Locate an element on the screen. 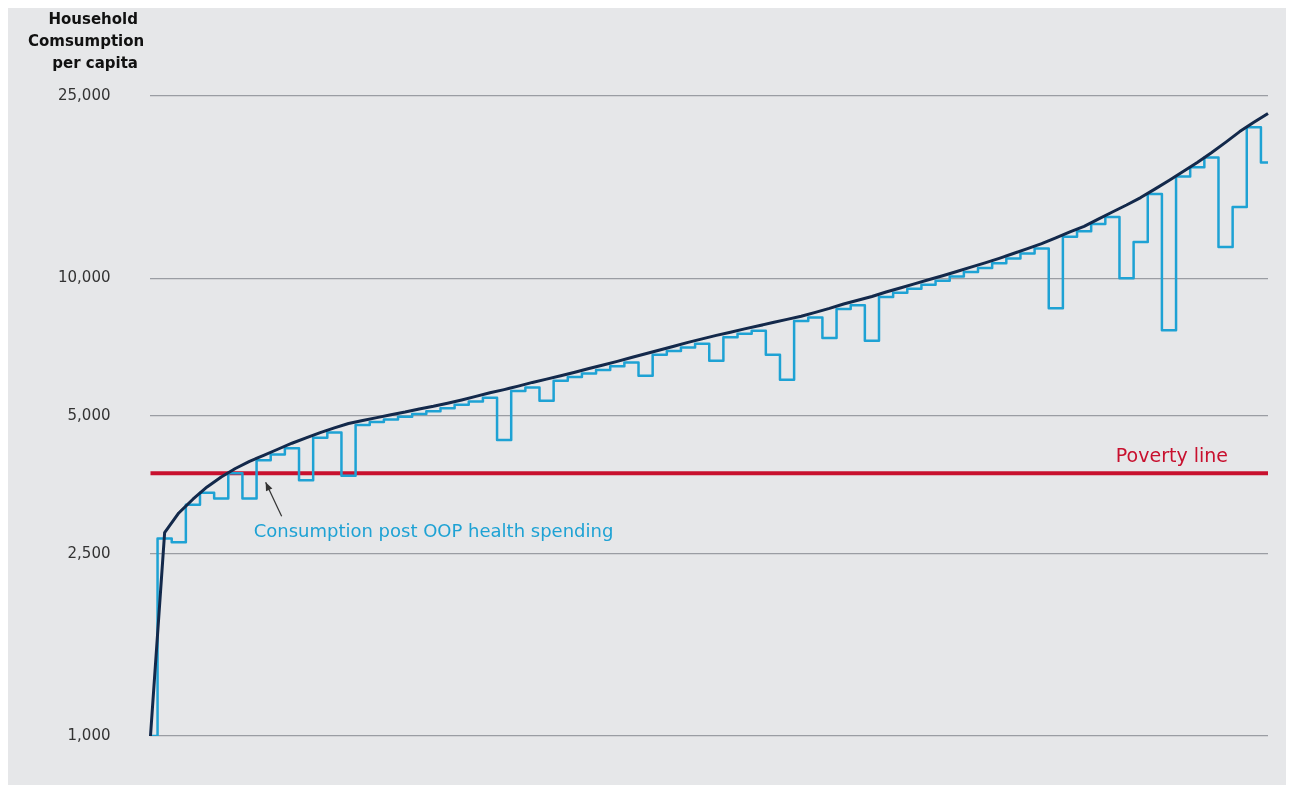  y-tick-label: 10,000 is located at coordinates (84, 277).